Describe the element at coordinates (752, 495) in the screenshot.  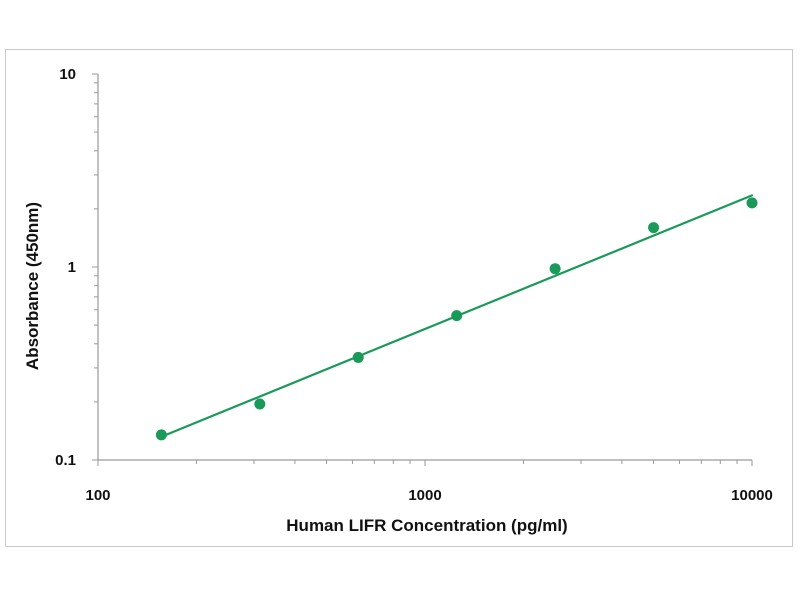
I see `x-tick-label: 10000` at that location.